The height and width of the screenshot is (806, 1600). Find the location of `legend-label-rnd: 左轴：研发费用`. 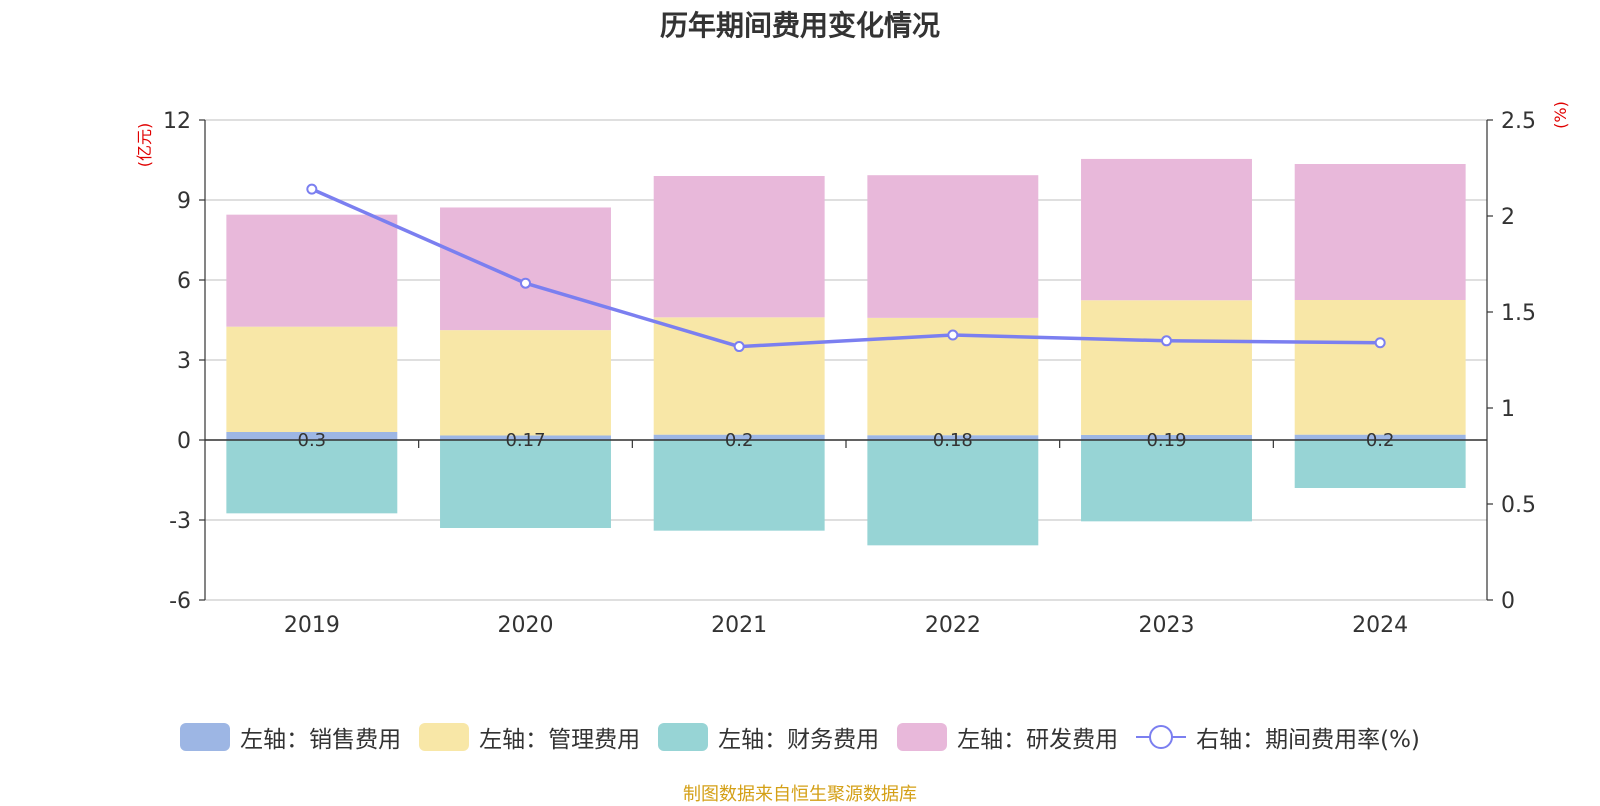

legend-label-rnd: 左轴：研发费用 is located at coordinates (1038, 740).